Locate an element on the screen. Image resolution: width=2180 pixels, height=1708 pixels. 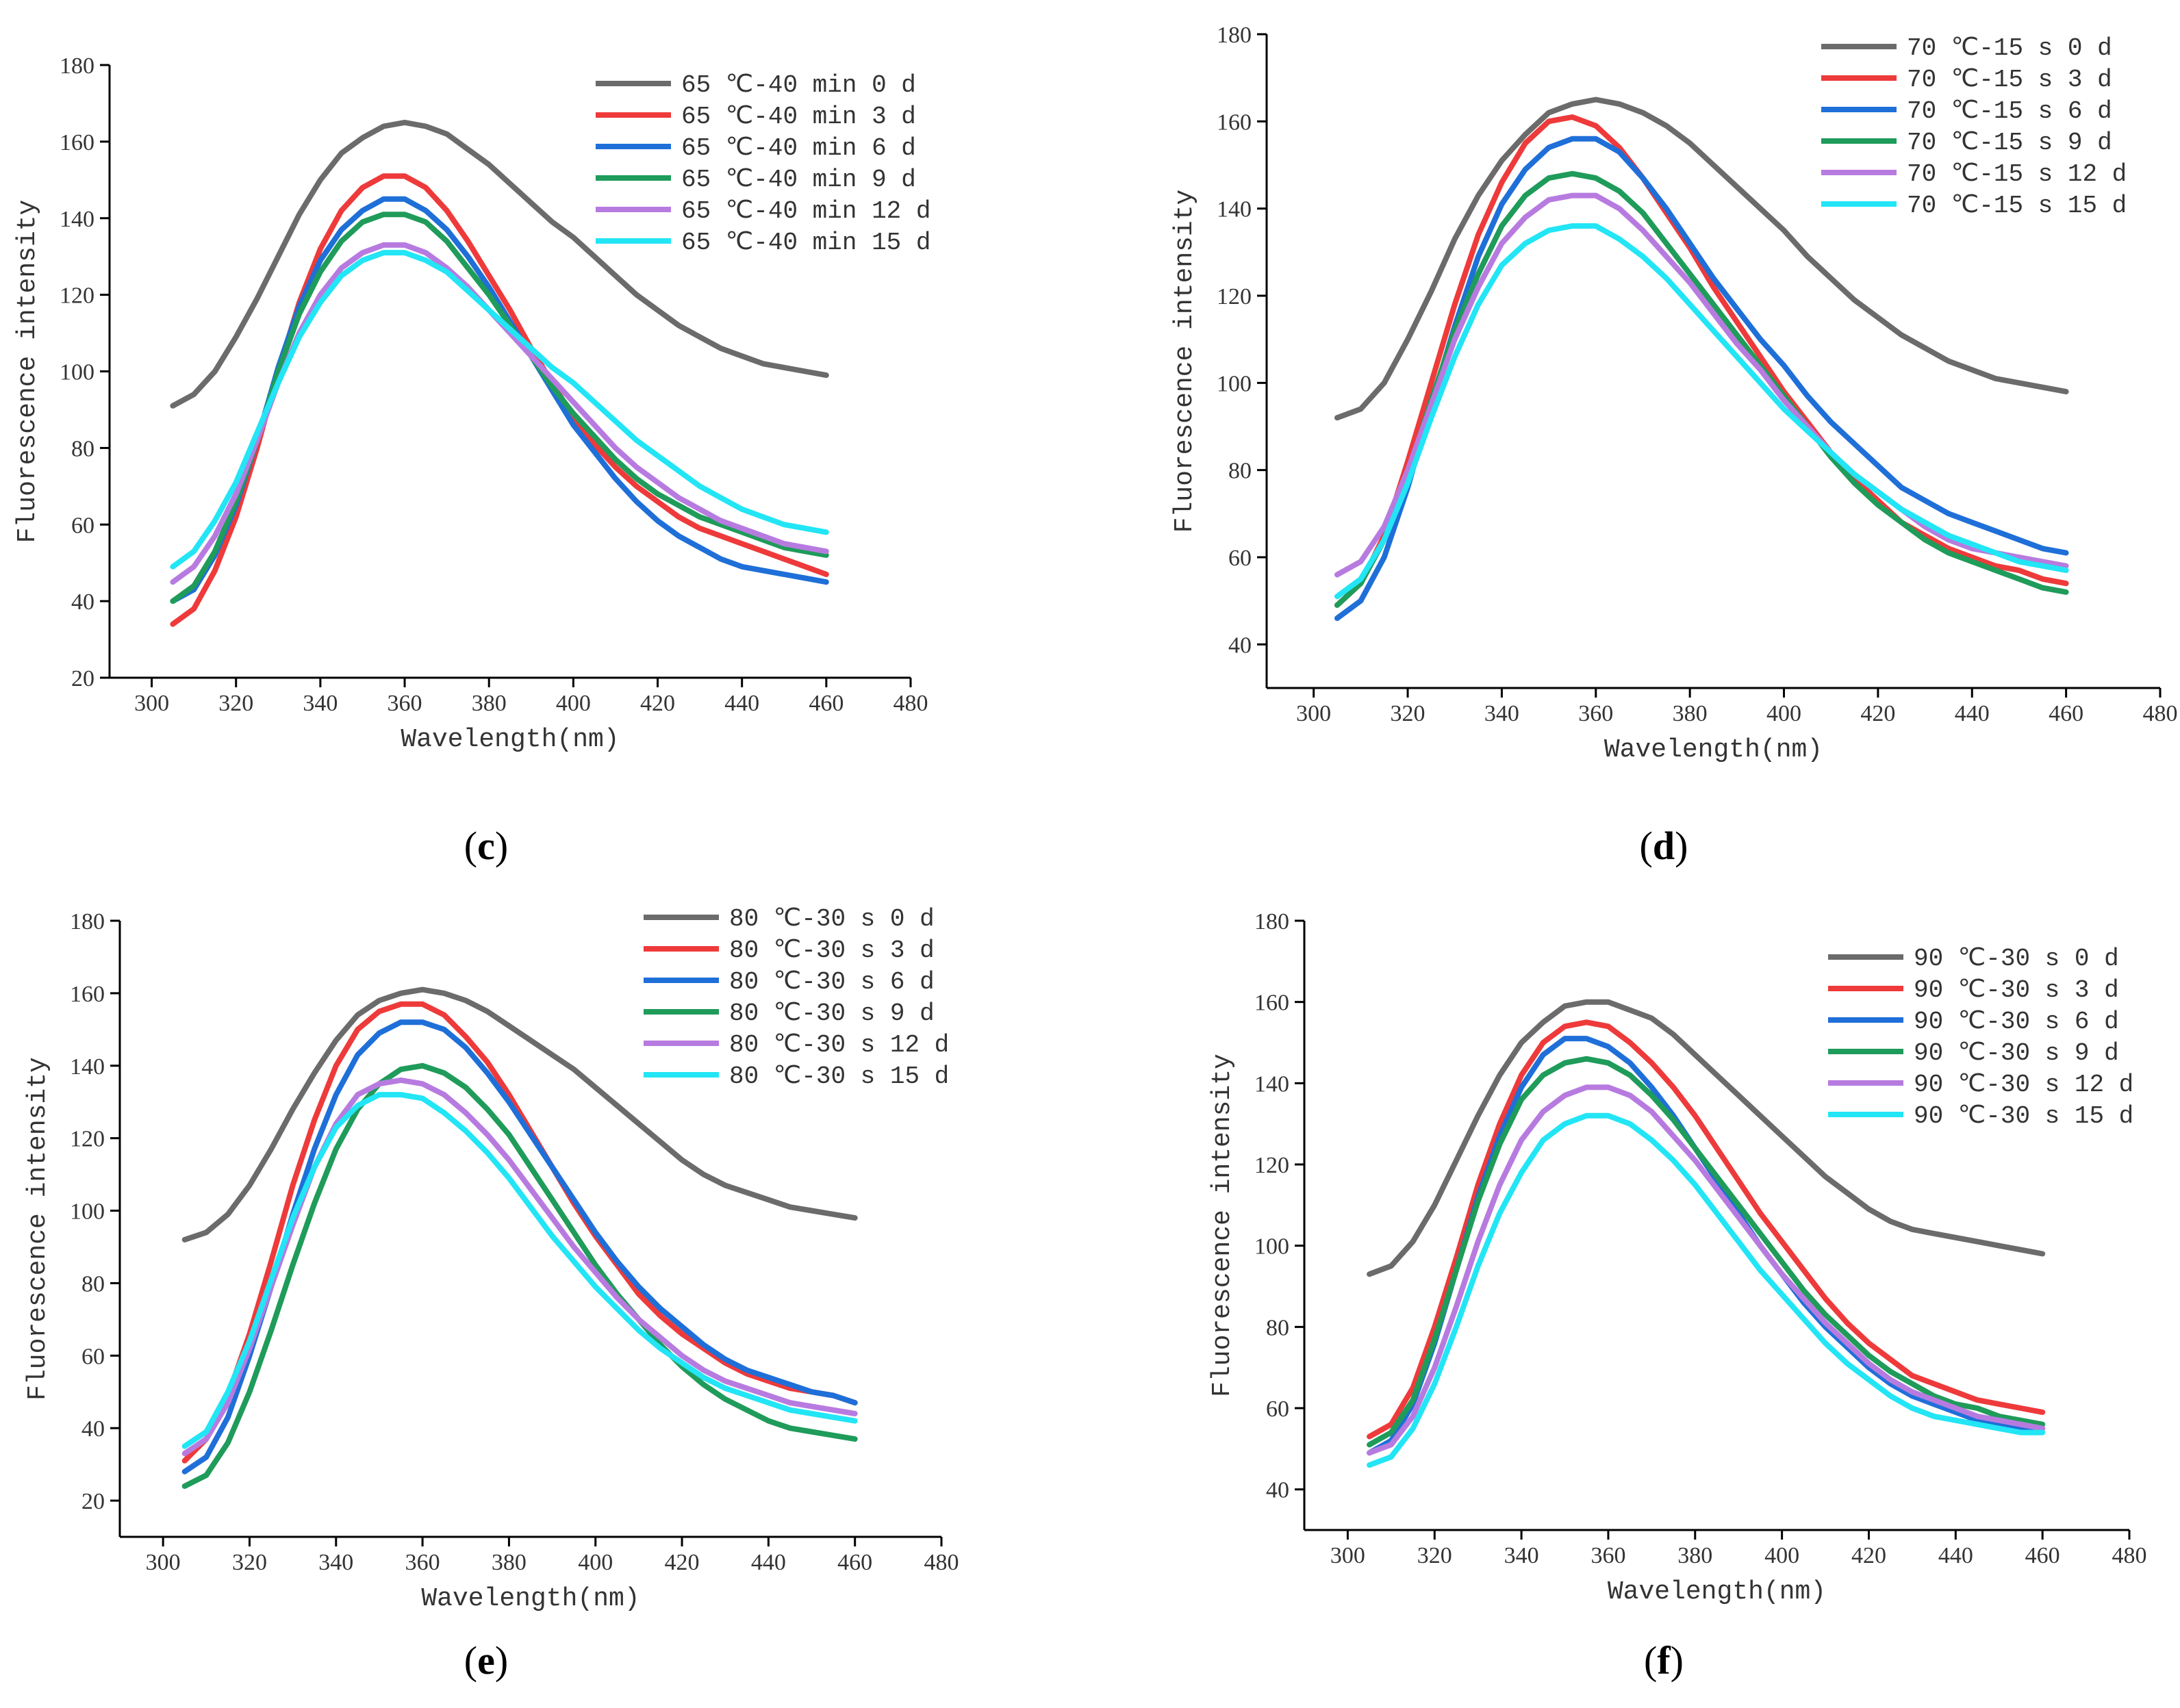
legend-label: 80 ℃-30 s 9 d is located at coordinates (832, 1013).